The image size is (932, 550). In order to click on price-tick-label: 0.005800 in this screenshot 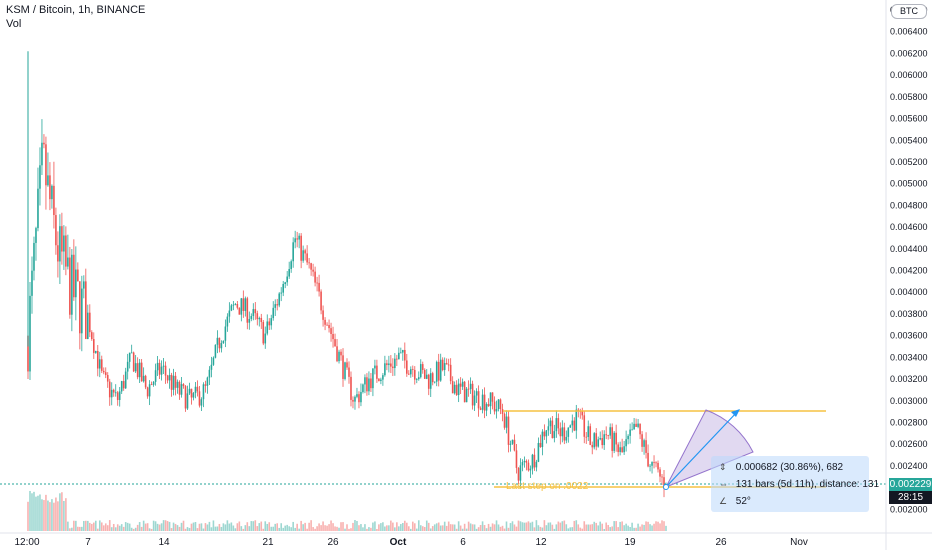, I will do `click(909, 97)`.